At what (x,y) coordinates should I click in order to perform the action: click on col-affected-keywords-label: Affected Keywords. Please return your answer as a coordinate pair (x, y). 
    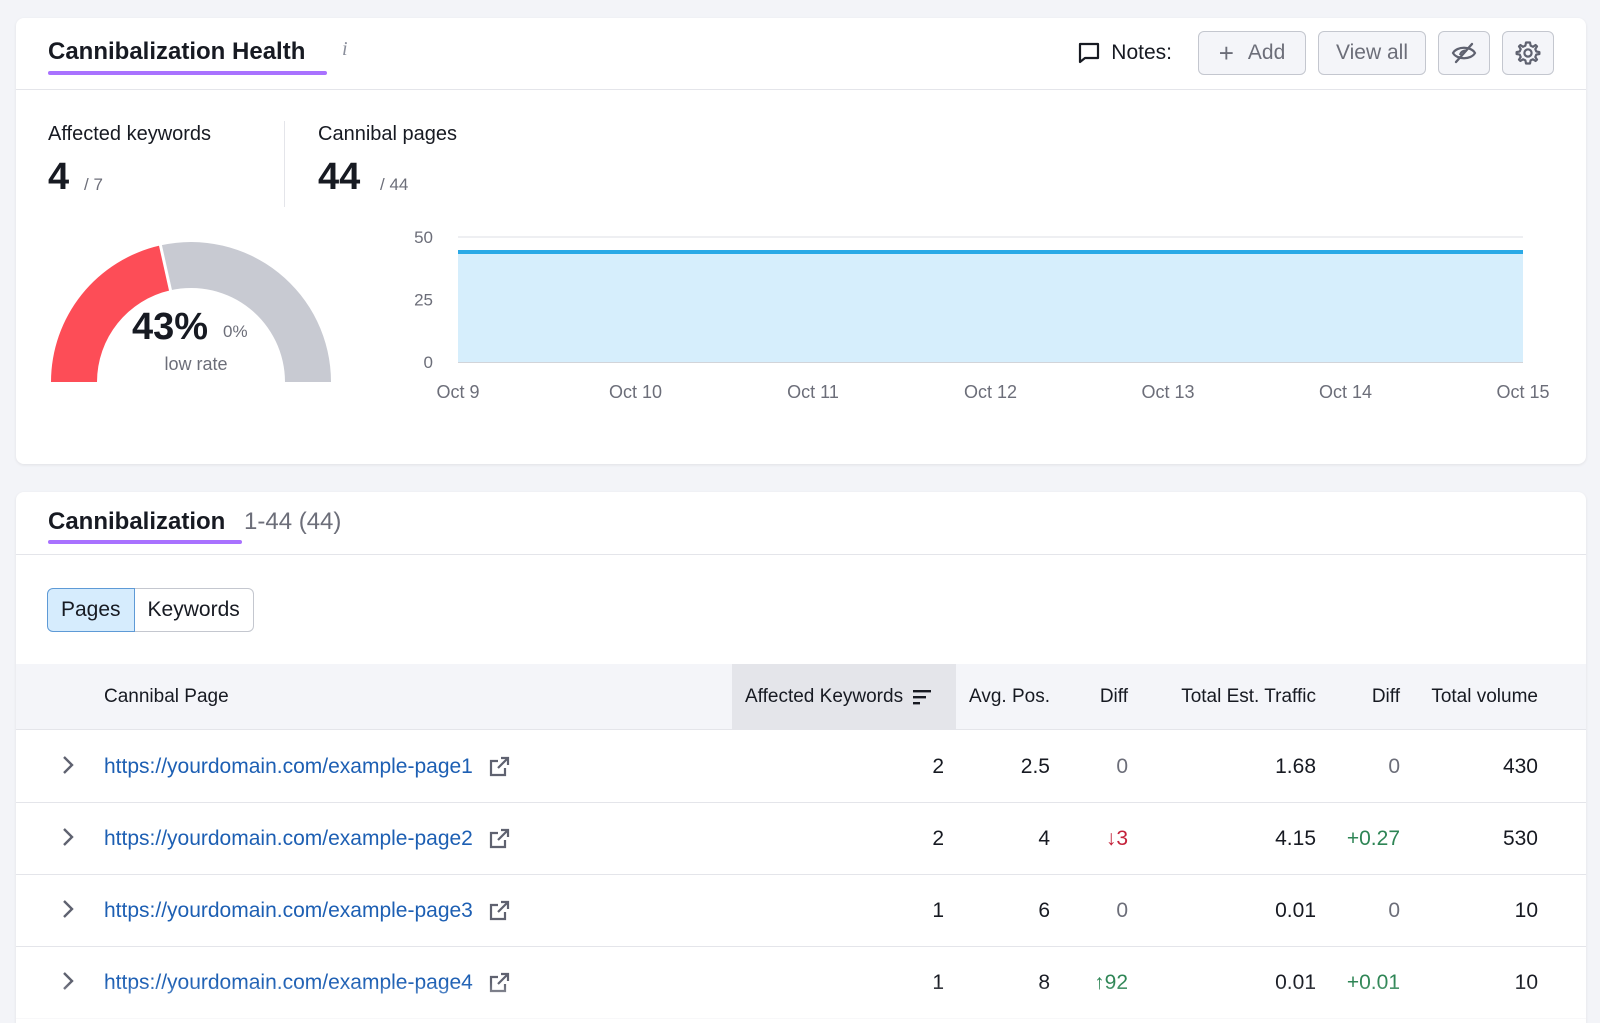
    Looking at the image, I should click on (824, 696).